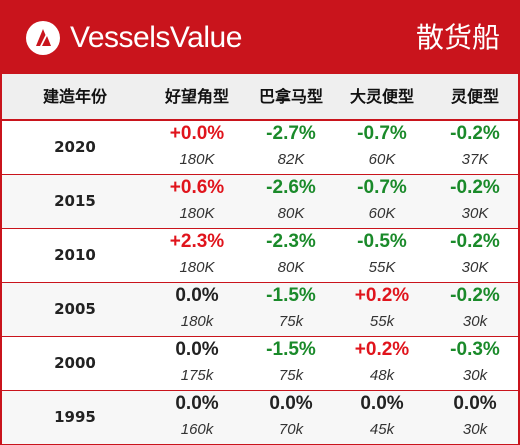 Image resolution: width=520 pixels, height=445 pixels. I want to click on value-change: -0.5%, so click(382, 241).